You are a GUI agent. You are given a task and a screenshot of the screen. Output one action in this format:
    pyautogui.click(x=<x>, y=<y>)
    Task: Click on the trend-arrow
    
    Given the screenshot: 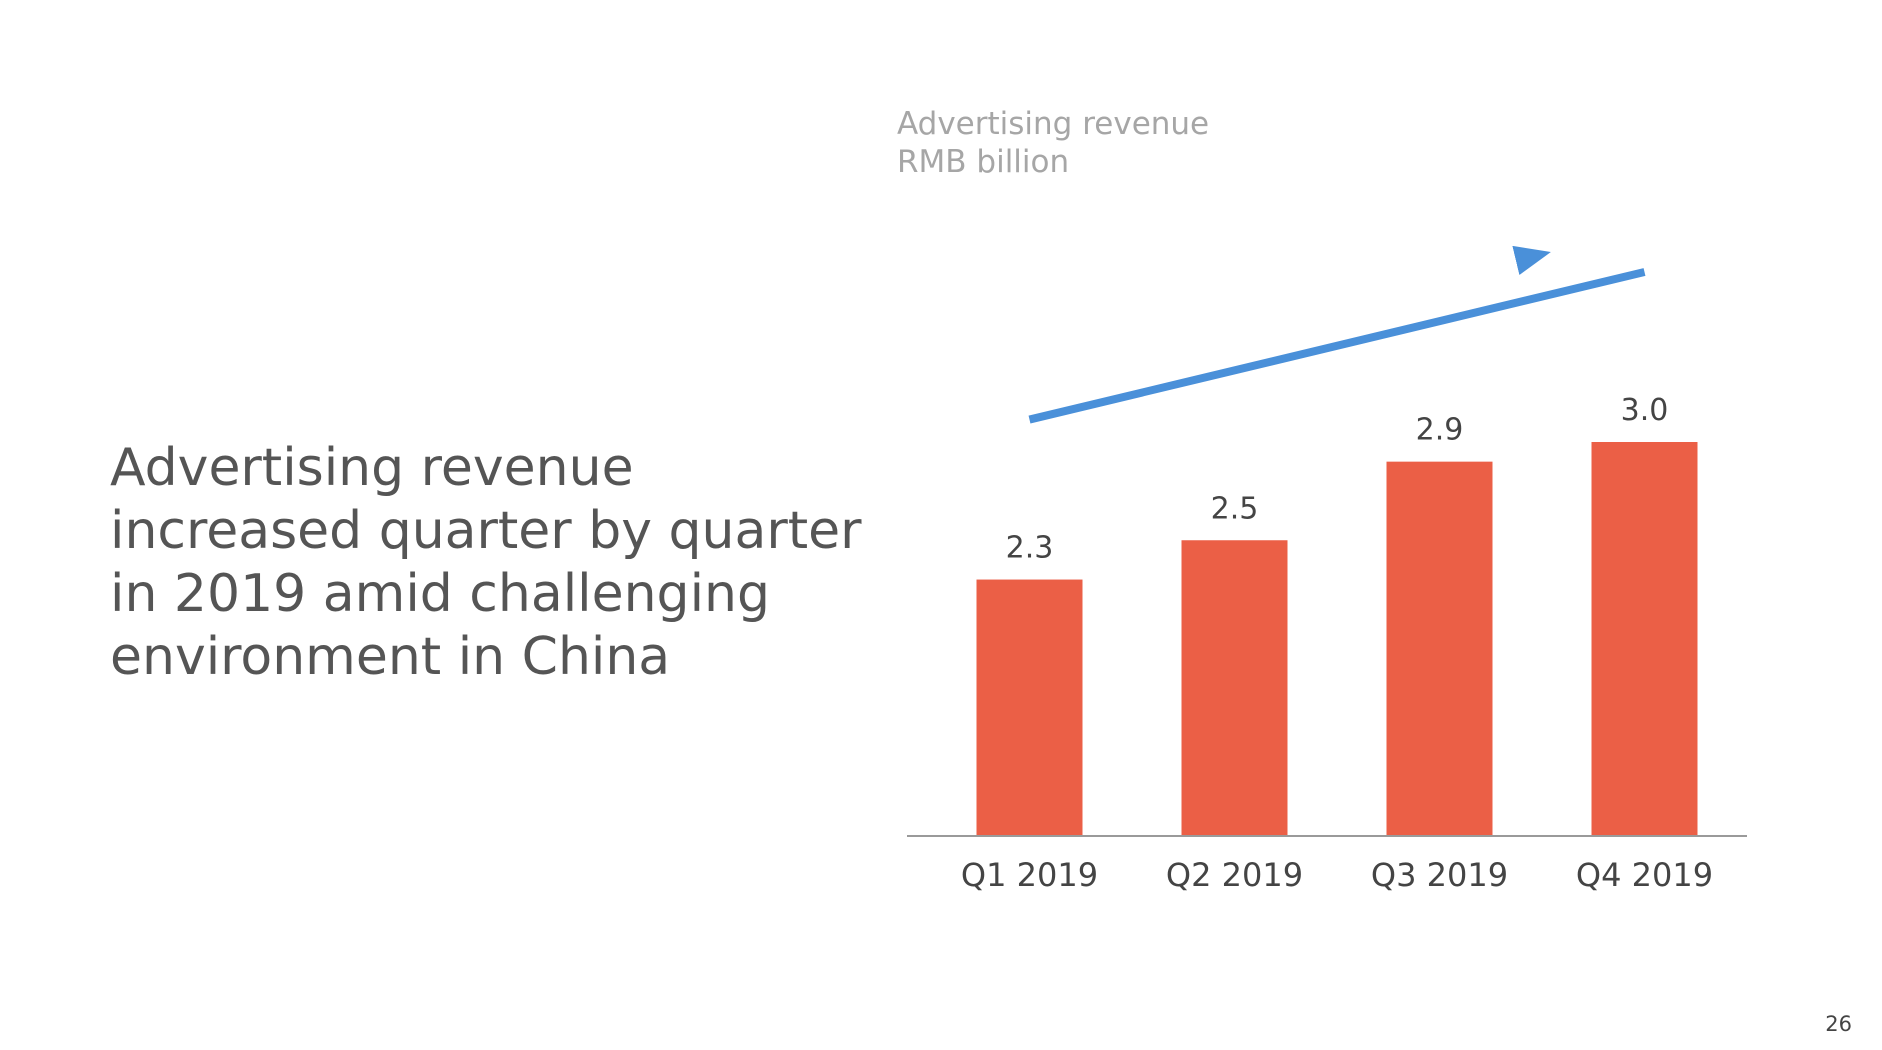 What is the action you would take?
    pyautogui.click(x=1337, y=334)
    